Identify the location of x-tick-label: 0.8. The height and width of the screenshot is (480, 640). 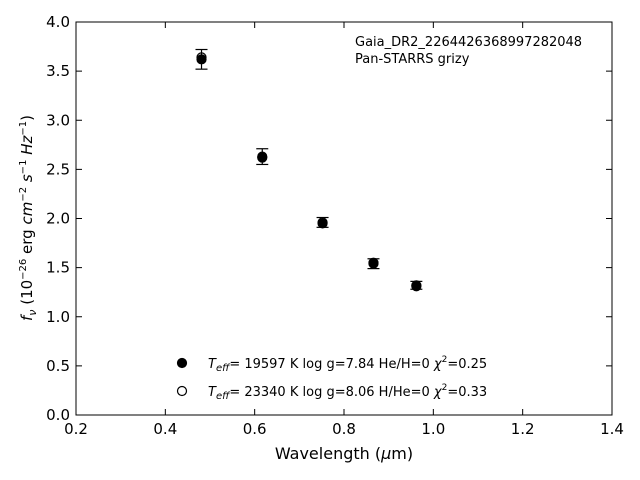
(344, 429).